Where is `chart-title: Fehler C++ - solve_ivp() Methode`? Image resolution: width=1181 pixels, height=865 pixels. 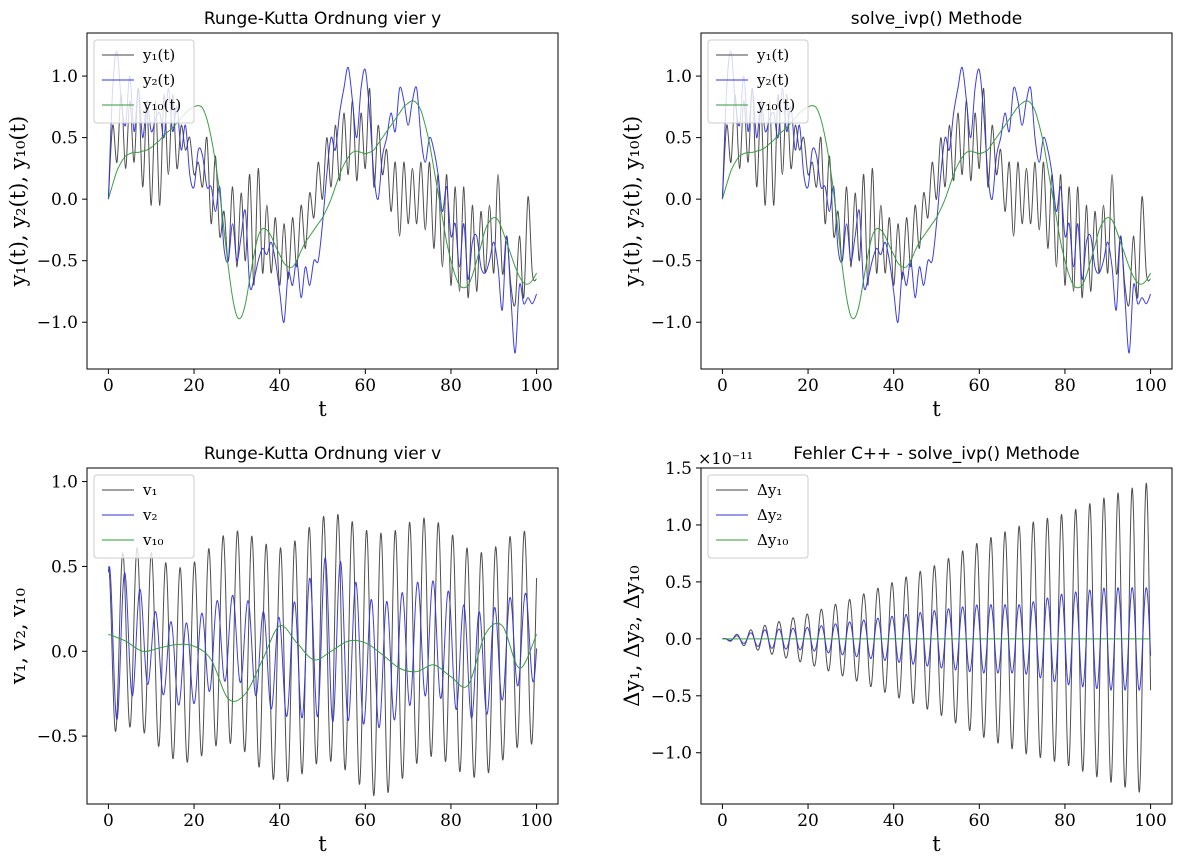
chart-title: Fehler C++ - solve_ivp() Methode is located at coordinates (936, 454).